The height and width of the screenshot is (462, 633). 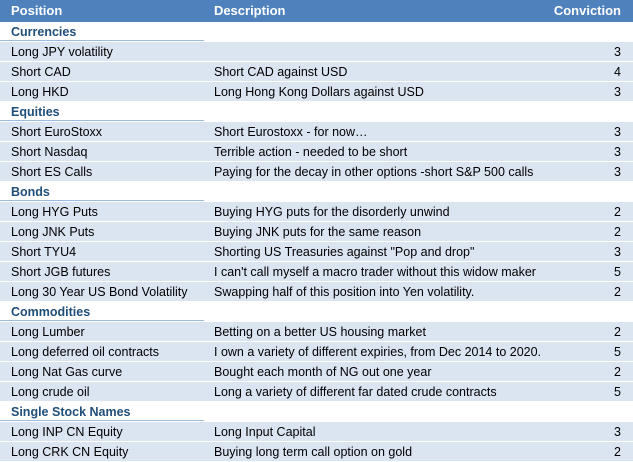 What do you see at coordinates (53, 231) in the screenshot?
I see `position-cell: Long JNK Puts` at bounding box center [53, 231].